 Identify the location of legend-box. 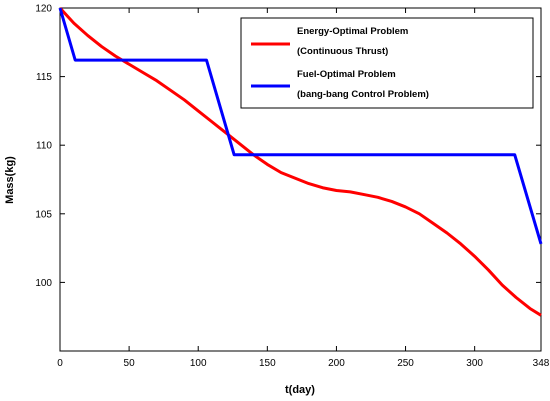
(387, 63).